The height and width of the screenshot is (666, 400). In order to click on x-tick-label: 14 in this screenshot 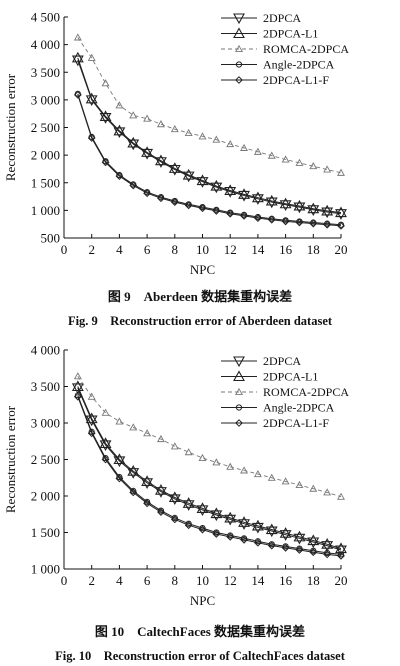, I will do `click(258, 580)`.